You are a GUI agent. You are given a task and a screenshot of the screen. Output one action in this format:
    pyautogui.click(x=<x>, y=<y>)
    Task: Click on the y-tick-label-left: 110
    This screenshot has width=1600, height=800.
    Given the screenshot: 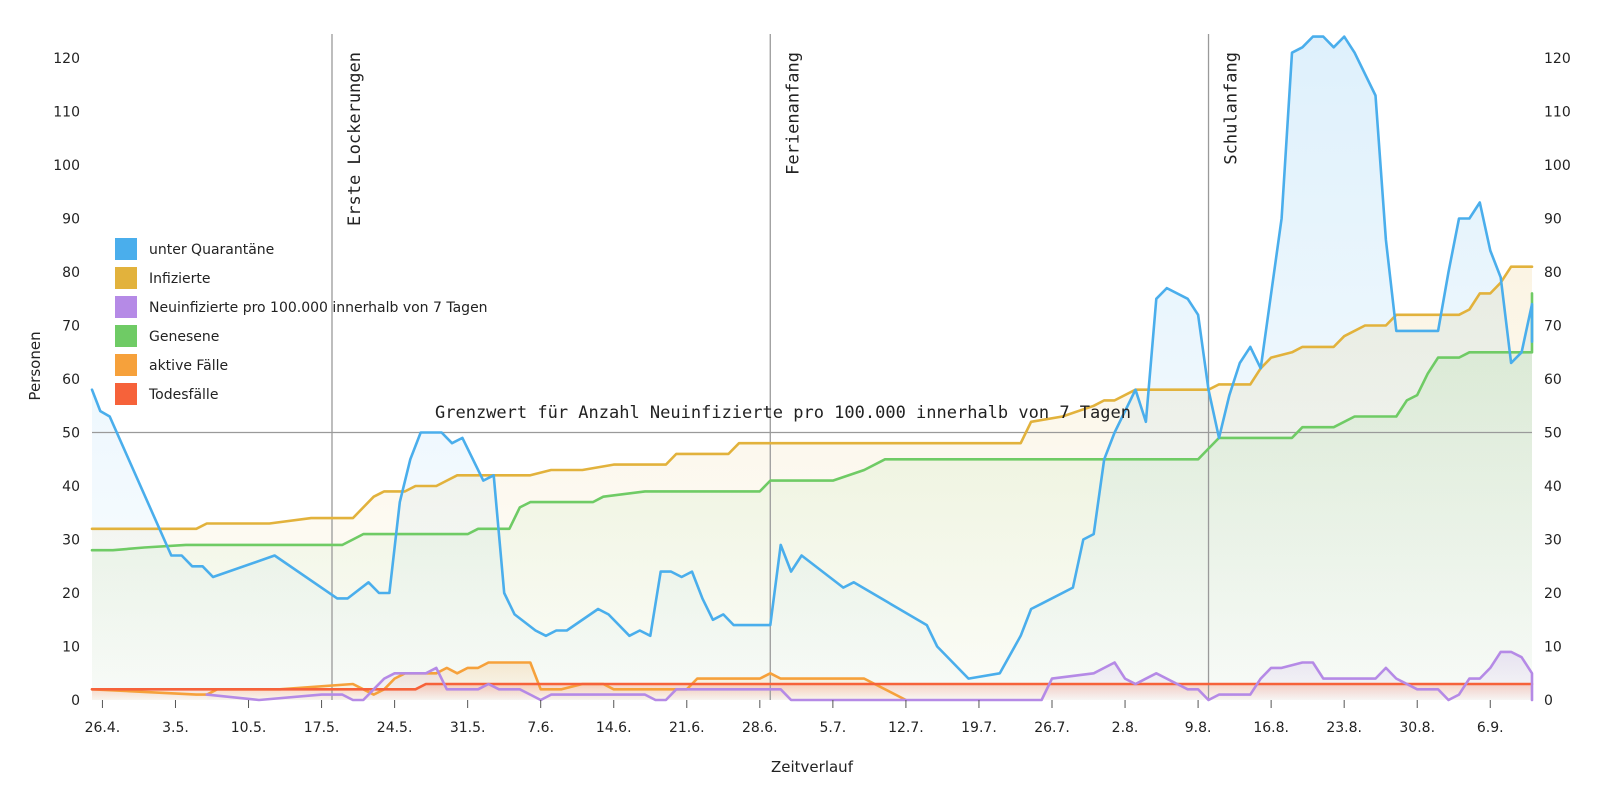 What is the action you would take?
    pyautogui.click(x=66, y=113)
    